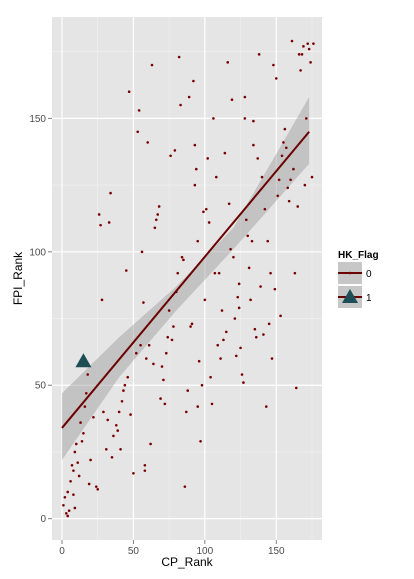 The image size is (414, 579). Describe the element at coordinates (350, 296) in the screenshot. I see `legend-key-triangle` at that location.